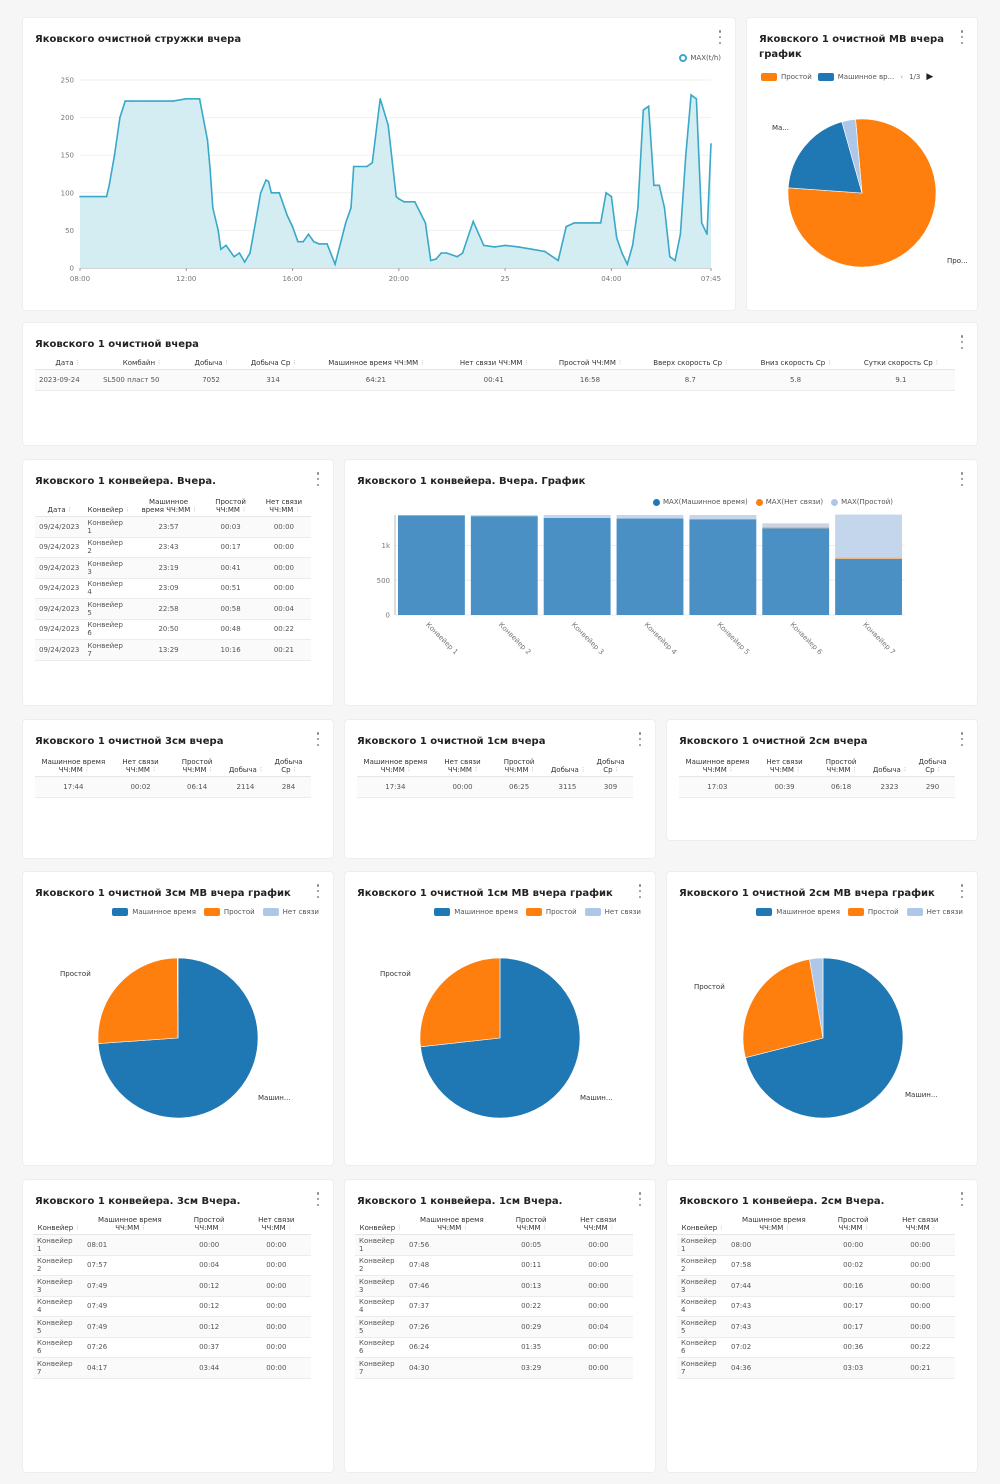  What do you see at coordinates (900, 363) in the screenshot?
I see `column-header: Сутки скорость Ср ⁝` at bounding box center [900, 363].